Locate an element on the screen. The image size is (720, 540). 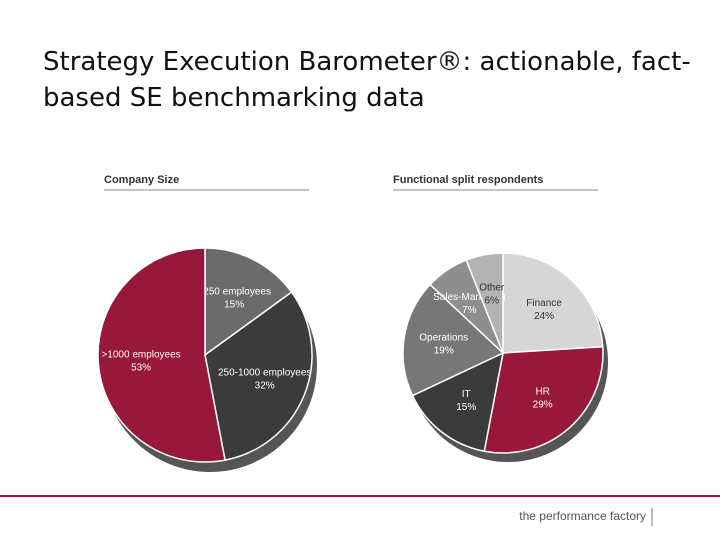
slice-value: 6% is located at coordinates (492, 301).